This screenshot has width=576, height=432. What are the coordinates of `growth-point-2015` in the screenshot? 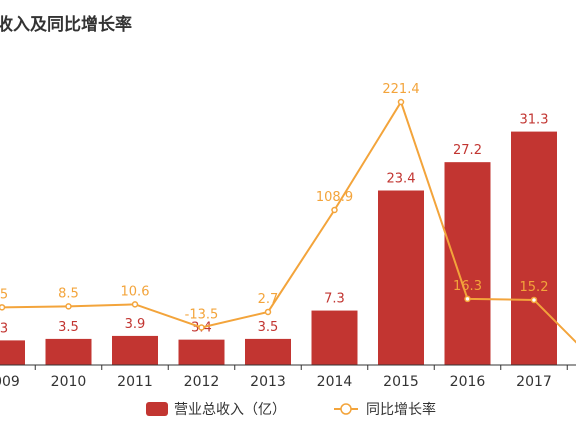 It's located at (401, 102).